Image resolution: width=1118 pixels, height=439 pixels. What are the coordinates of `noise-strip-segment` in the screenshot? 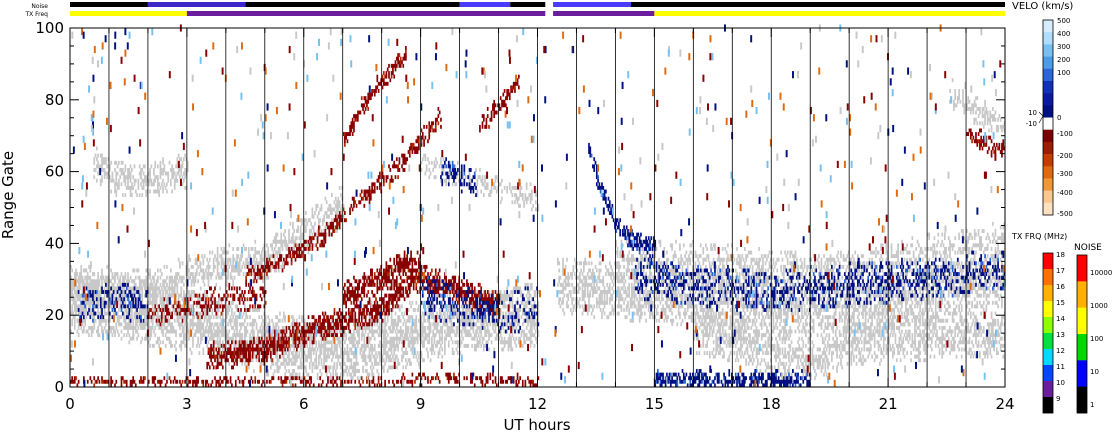 It's located at (352, 4).